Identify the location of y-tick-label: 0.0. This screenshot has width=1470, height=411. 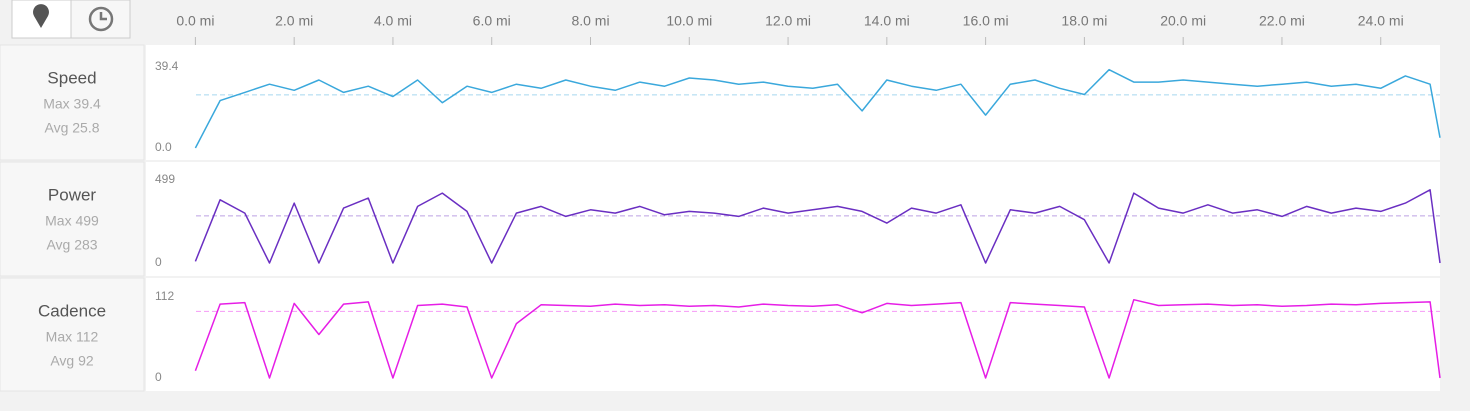
(163, 147).